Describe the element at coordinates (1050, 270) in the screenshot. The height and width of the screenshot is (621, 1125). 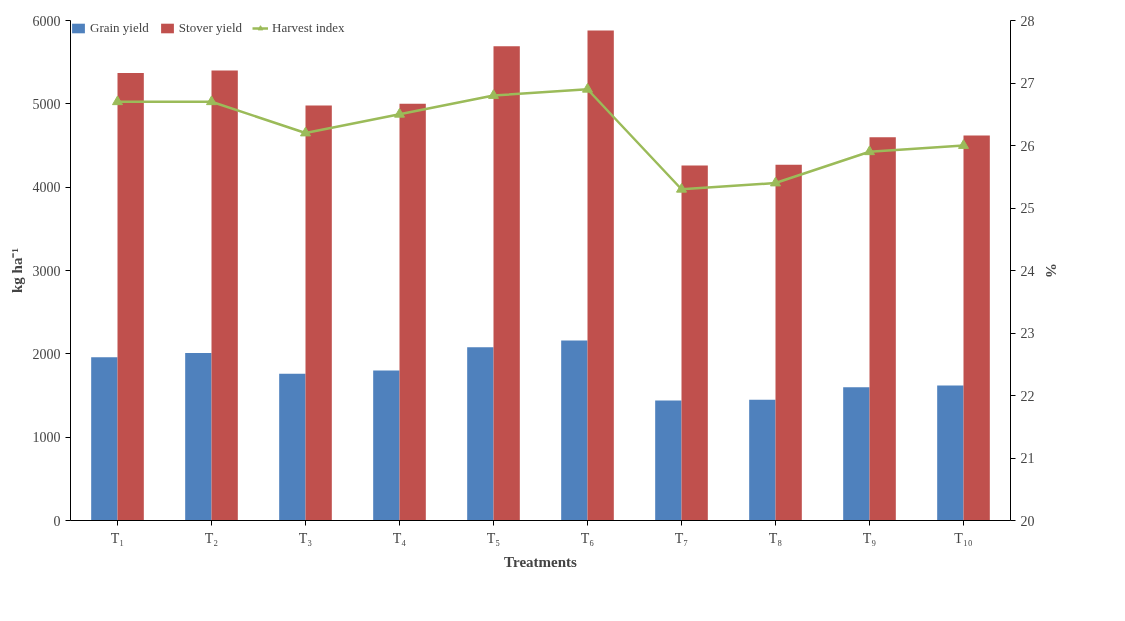
I see `y2-axis-title: %` at that location.